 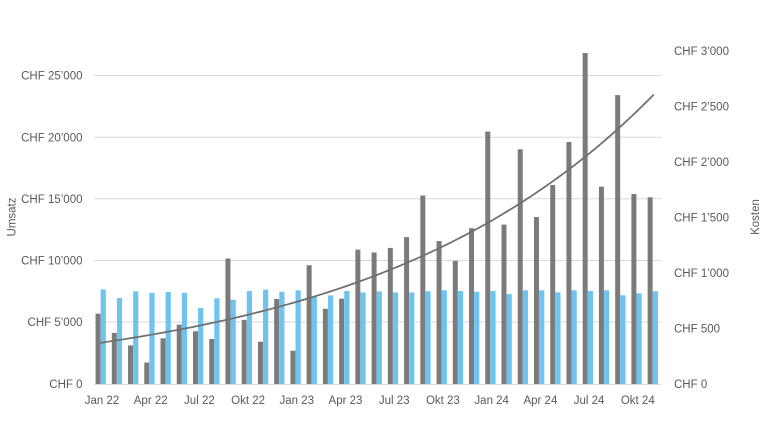 What do you see at coordinates (701, 107) in the screenshot?
I see `svg-text: CHF 2’500` at bounding box center [701, 107].